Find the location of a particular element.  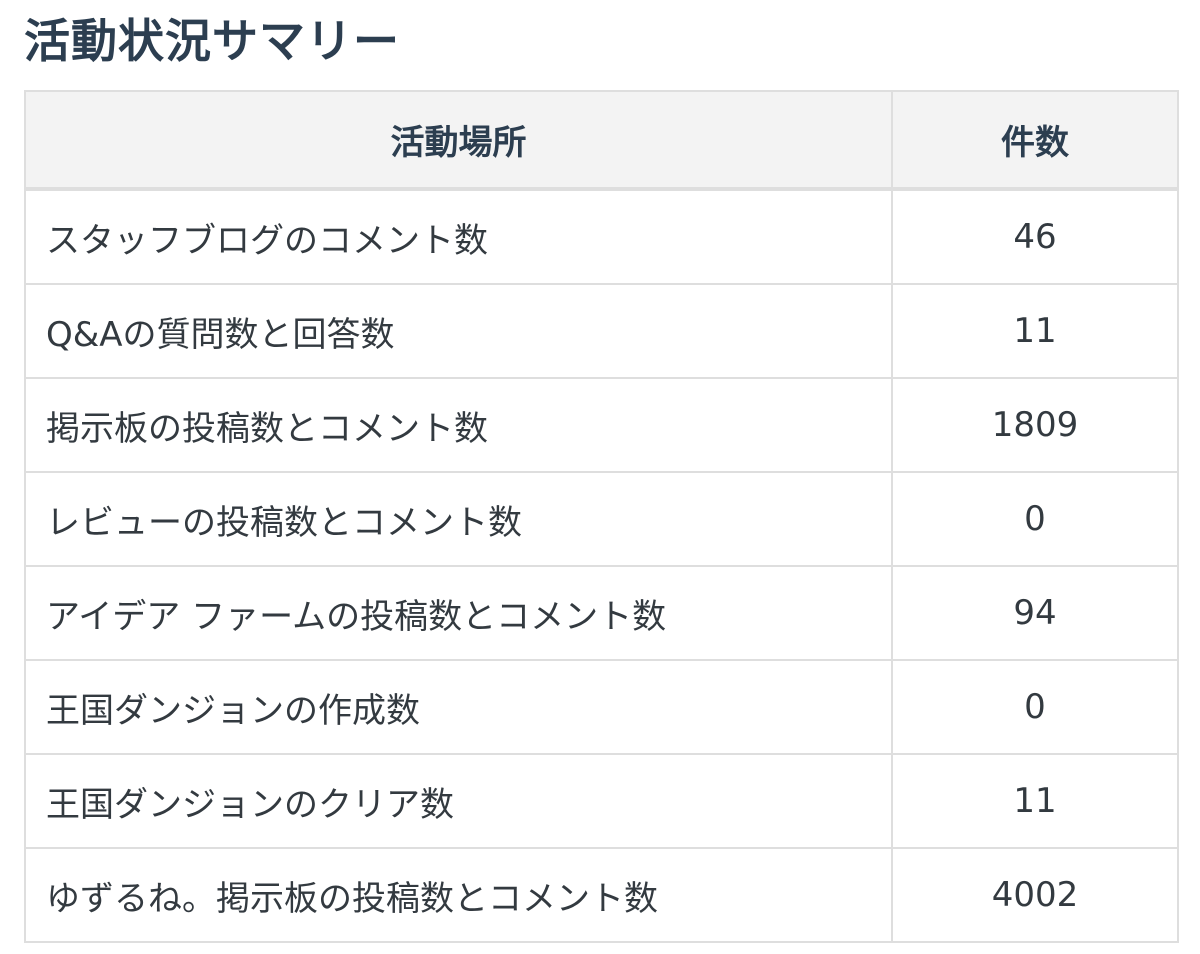

table-row: 王国ダンジョンのクリア数 11 is located at coordinates (601, 801).